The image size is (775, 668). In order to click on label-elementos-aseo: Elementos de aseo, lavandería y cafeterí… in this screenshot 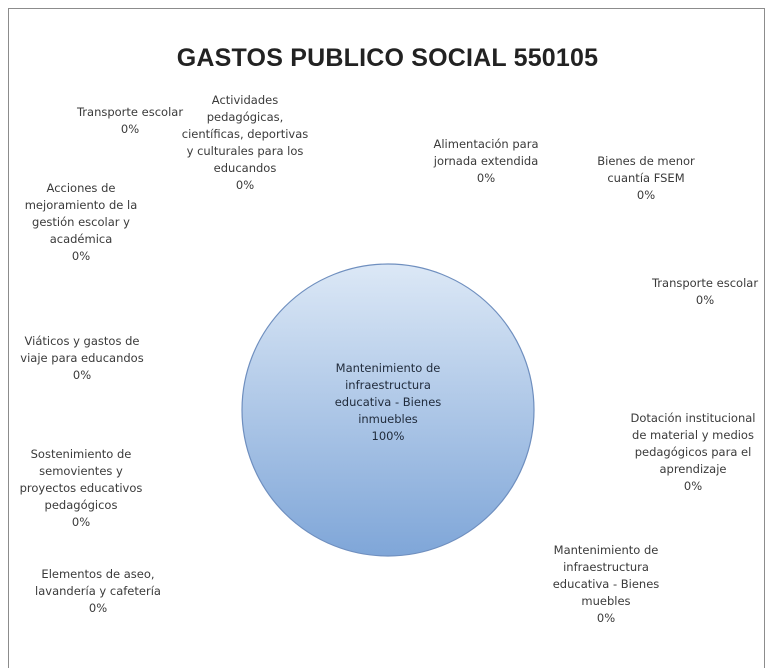, I will do `click(98, 591)`.